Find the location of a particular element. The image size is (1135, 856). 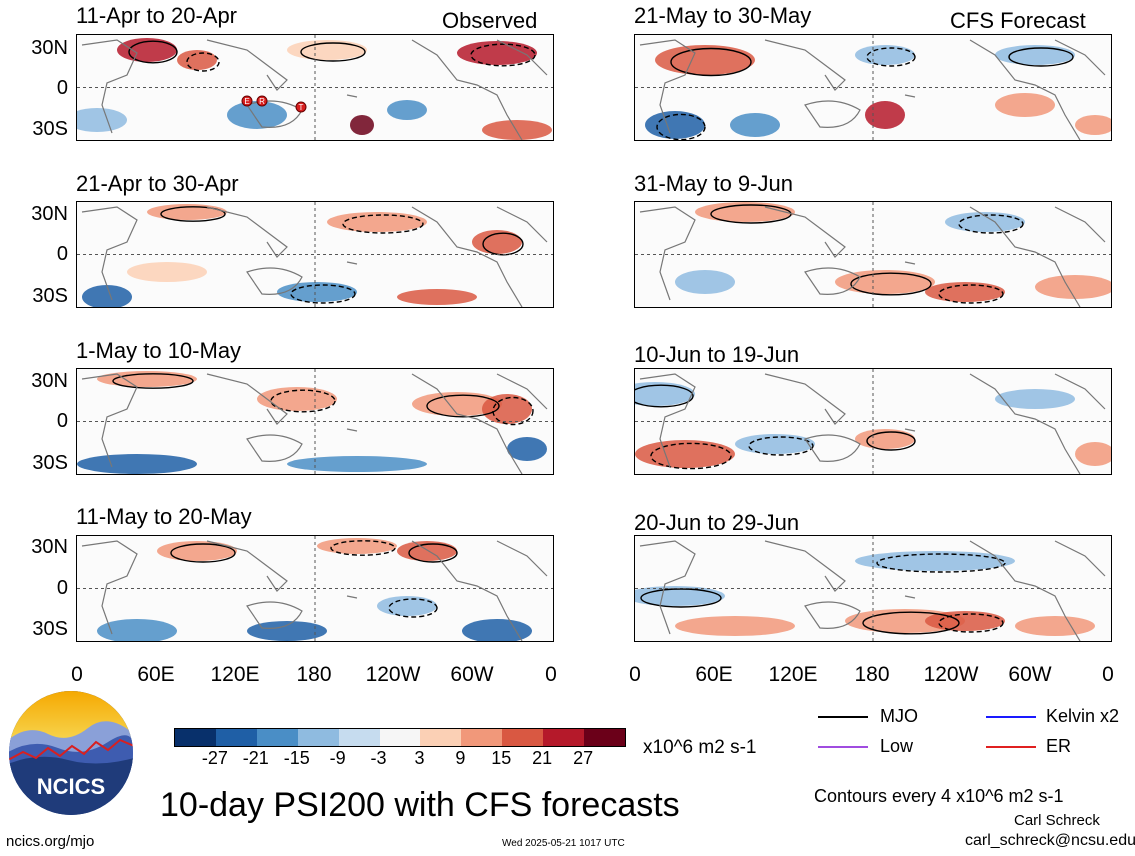

legend-er-label: ER is located at coordinates (1059, 746).